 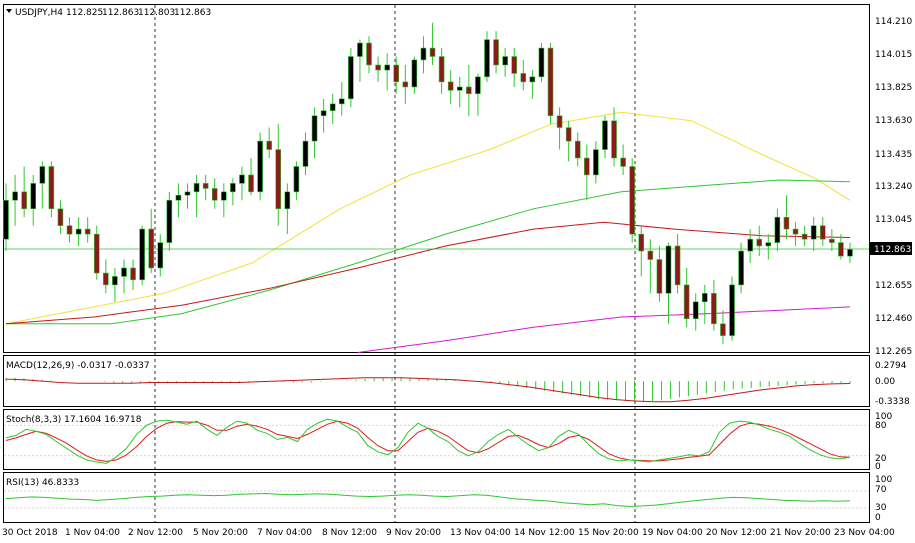 I want to click on stoch-panel-frame, so click(x=436, y=439).